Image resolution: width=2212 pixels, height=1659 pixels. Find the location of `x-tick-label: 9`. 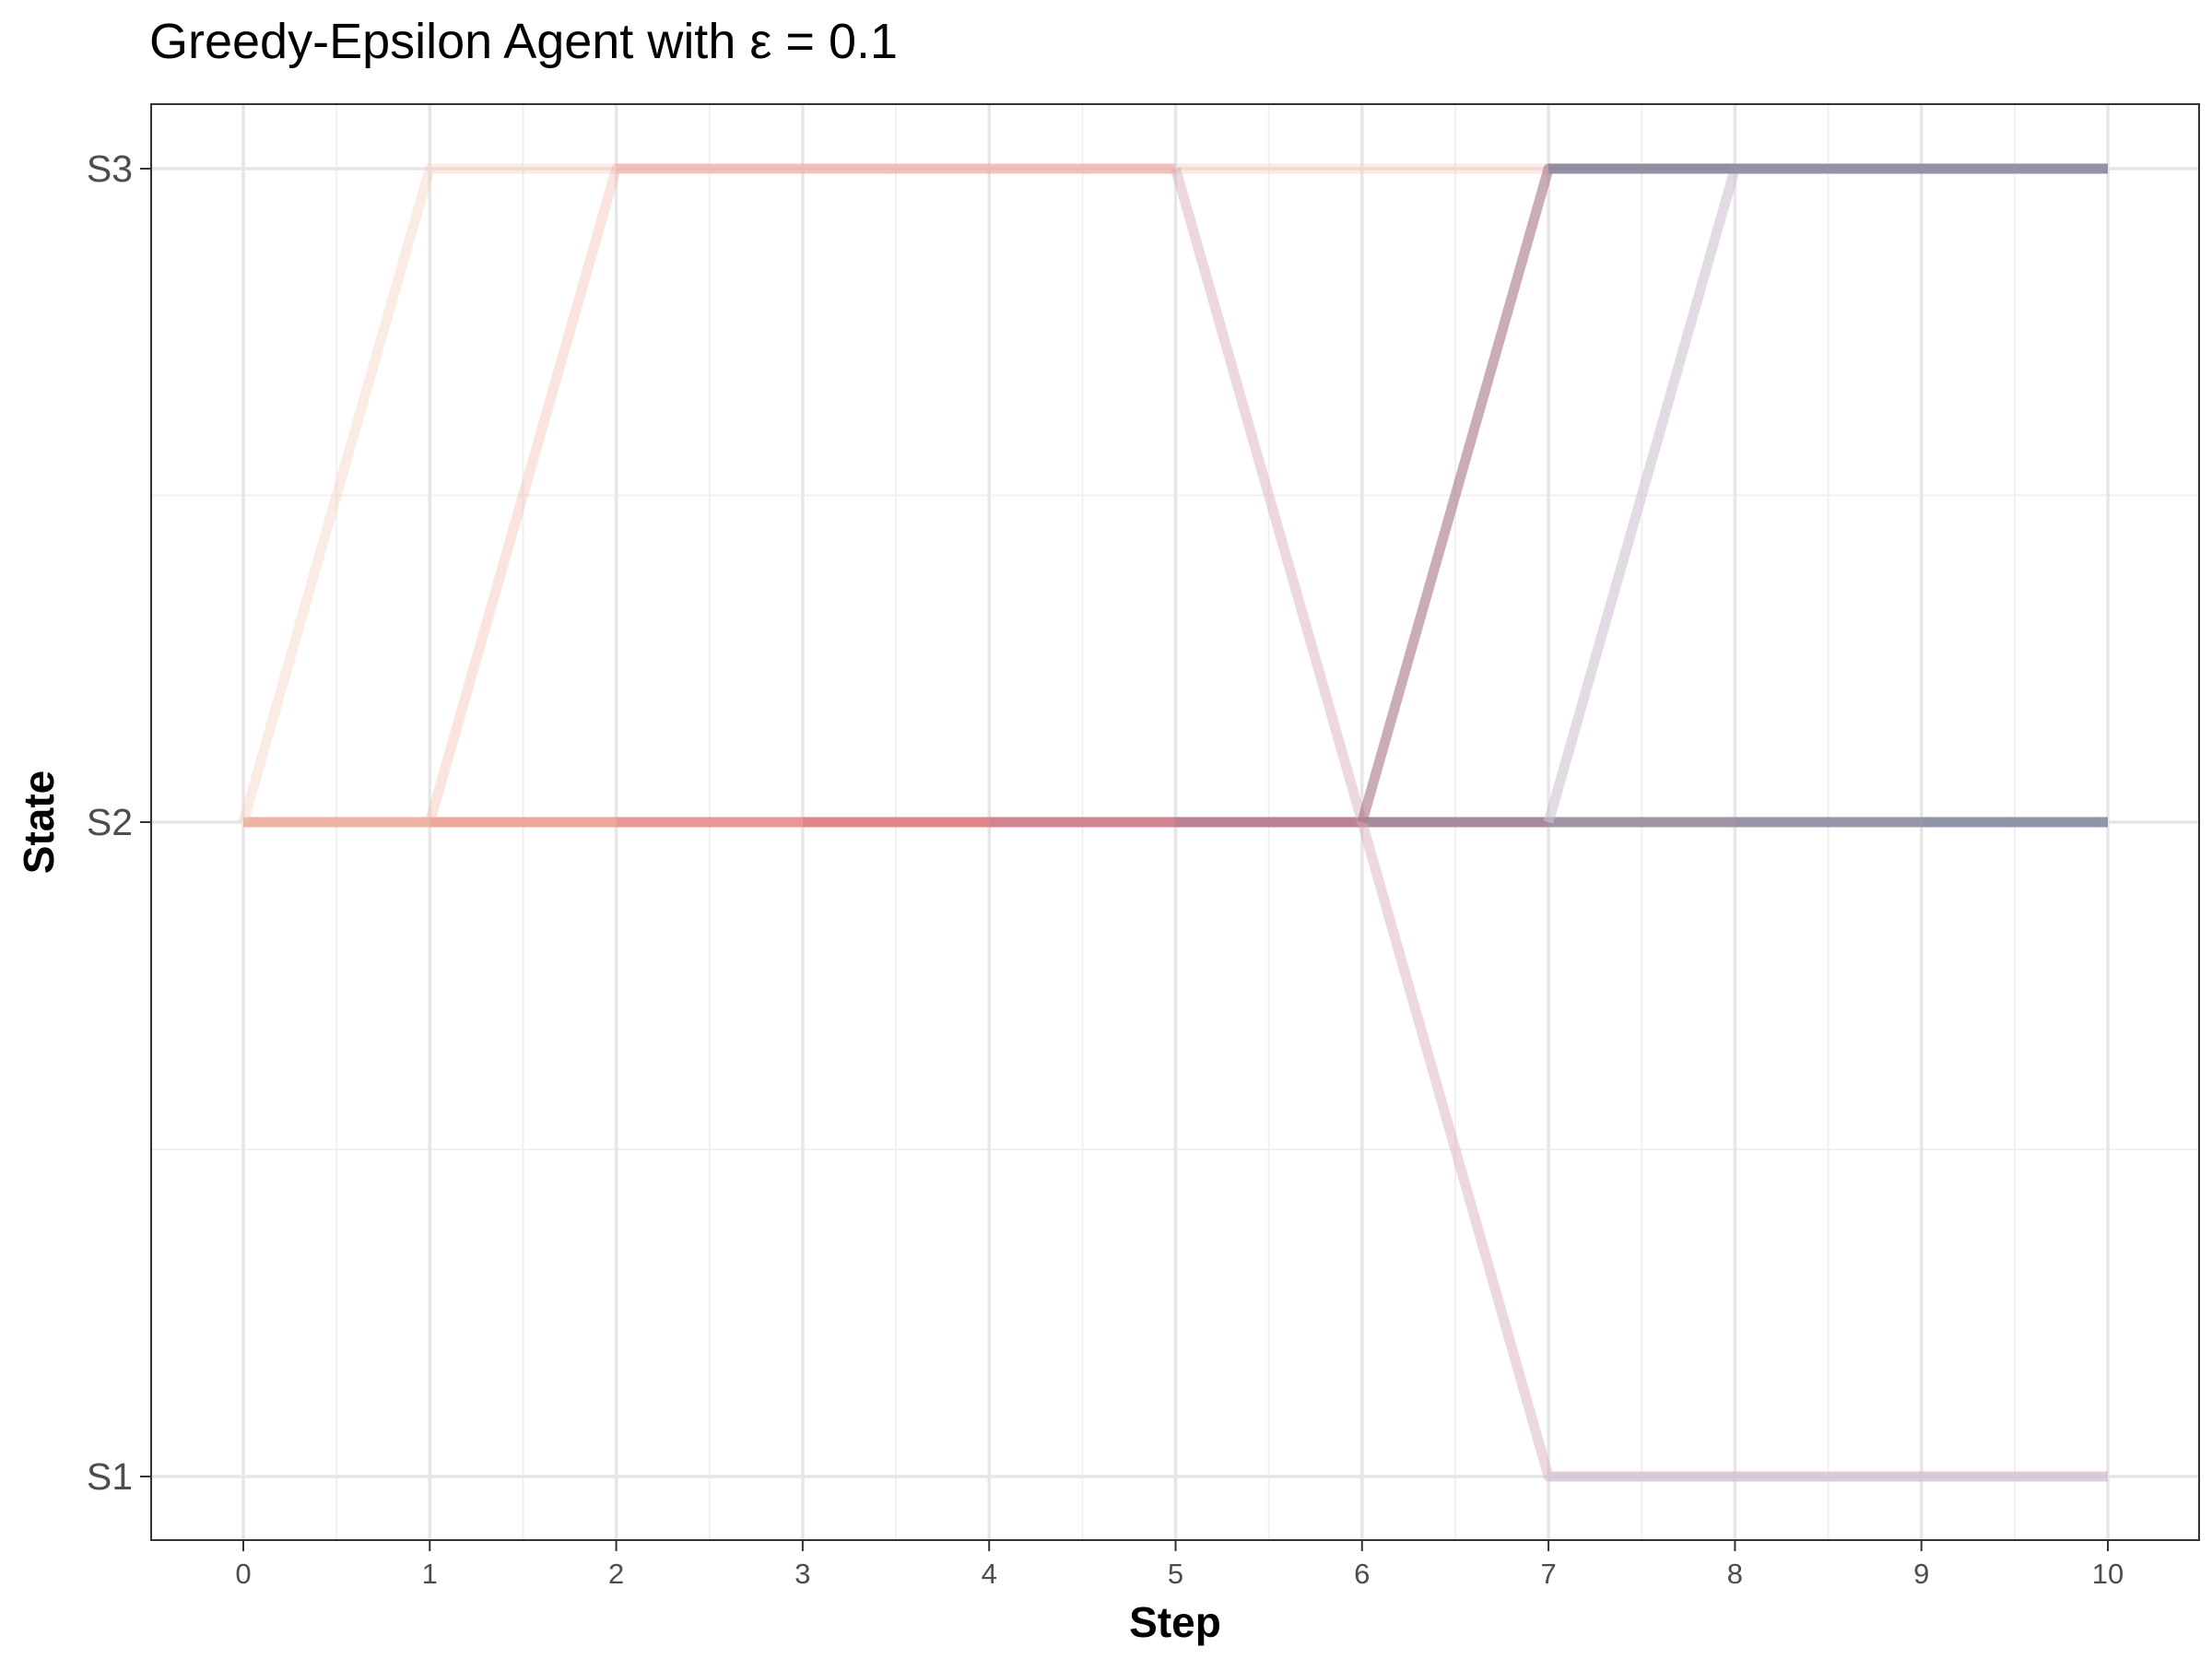

x-tick-label: 9 is located at coordinates (1921, 1574).